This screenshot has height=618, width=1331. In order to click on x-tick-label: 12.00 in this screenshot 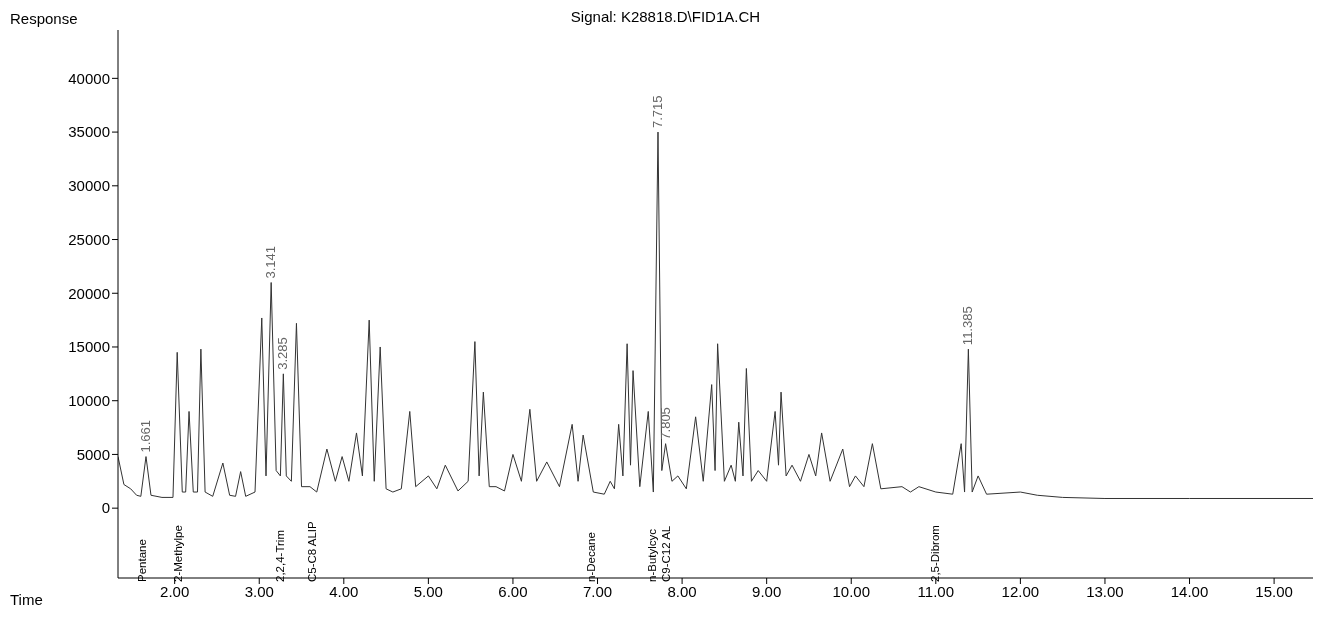, I will do `click(1020, 591)`.